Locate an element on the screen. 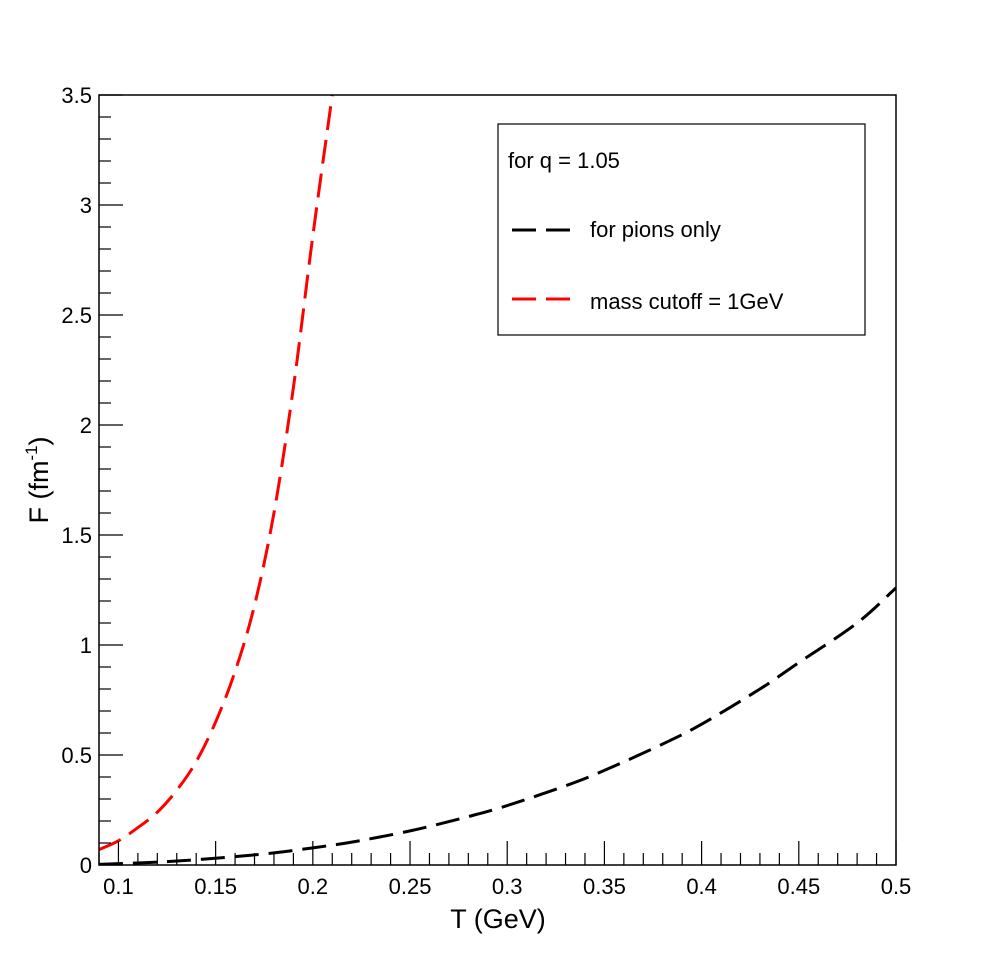 This screenshot has width=996, height=961. legend-label-pions: for pions only is located at coordinates (655, 229).